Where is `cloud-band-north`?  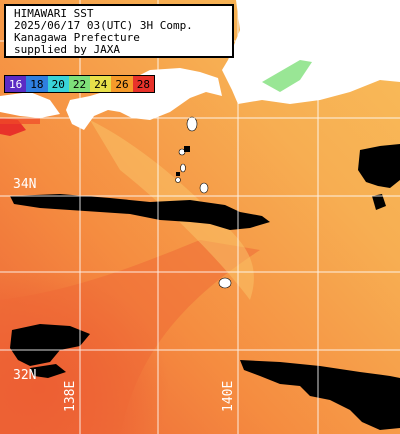
cloud-band-north is located at coordinates (140, 212).